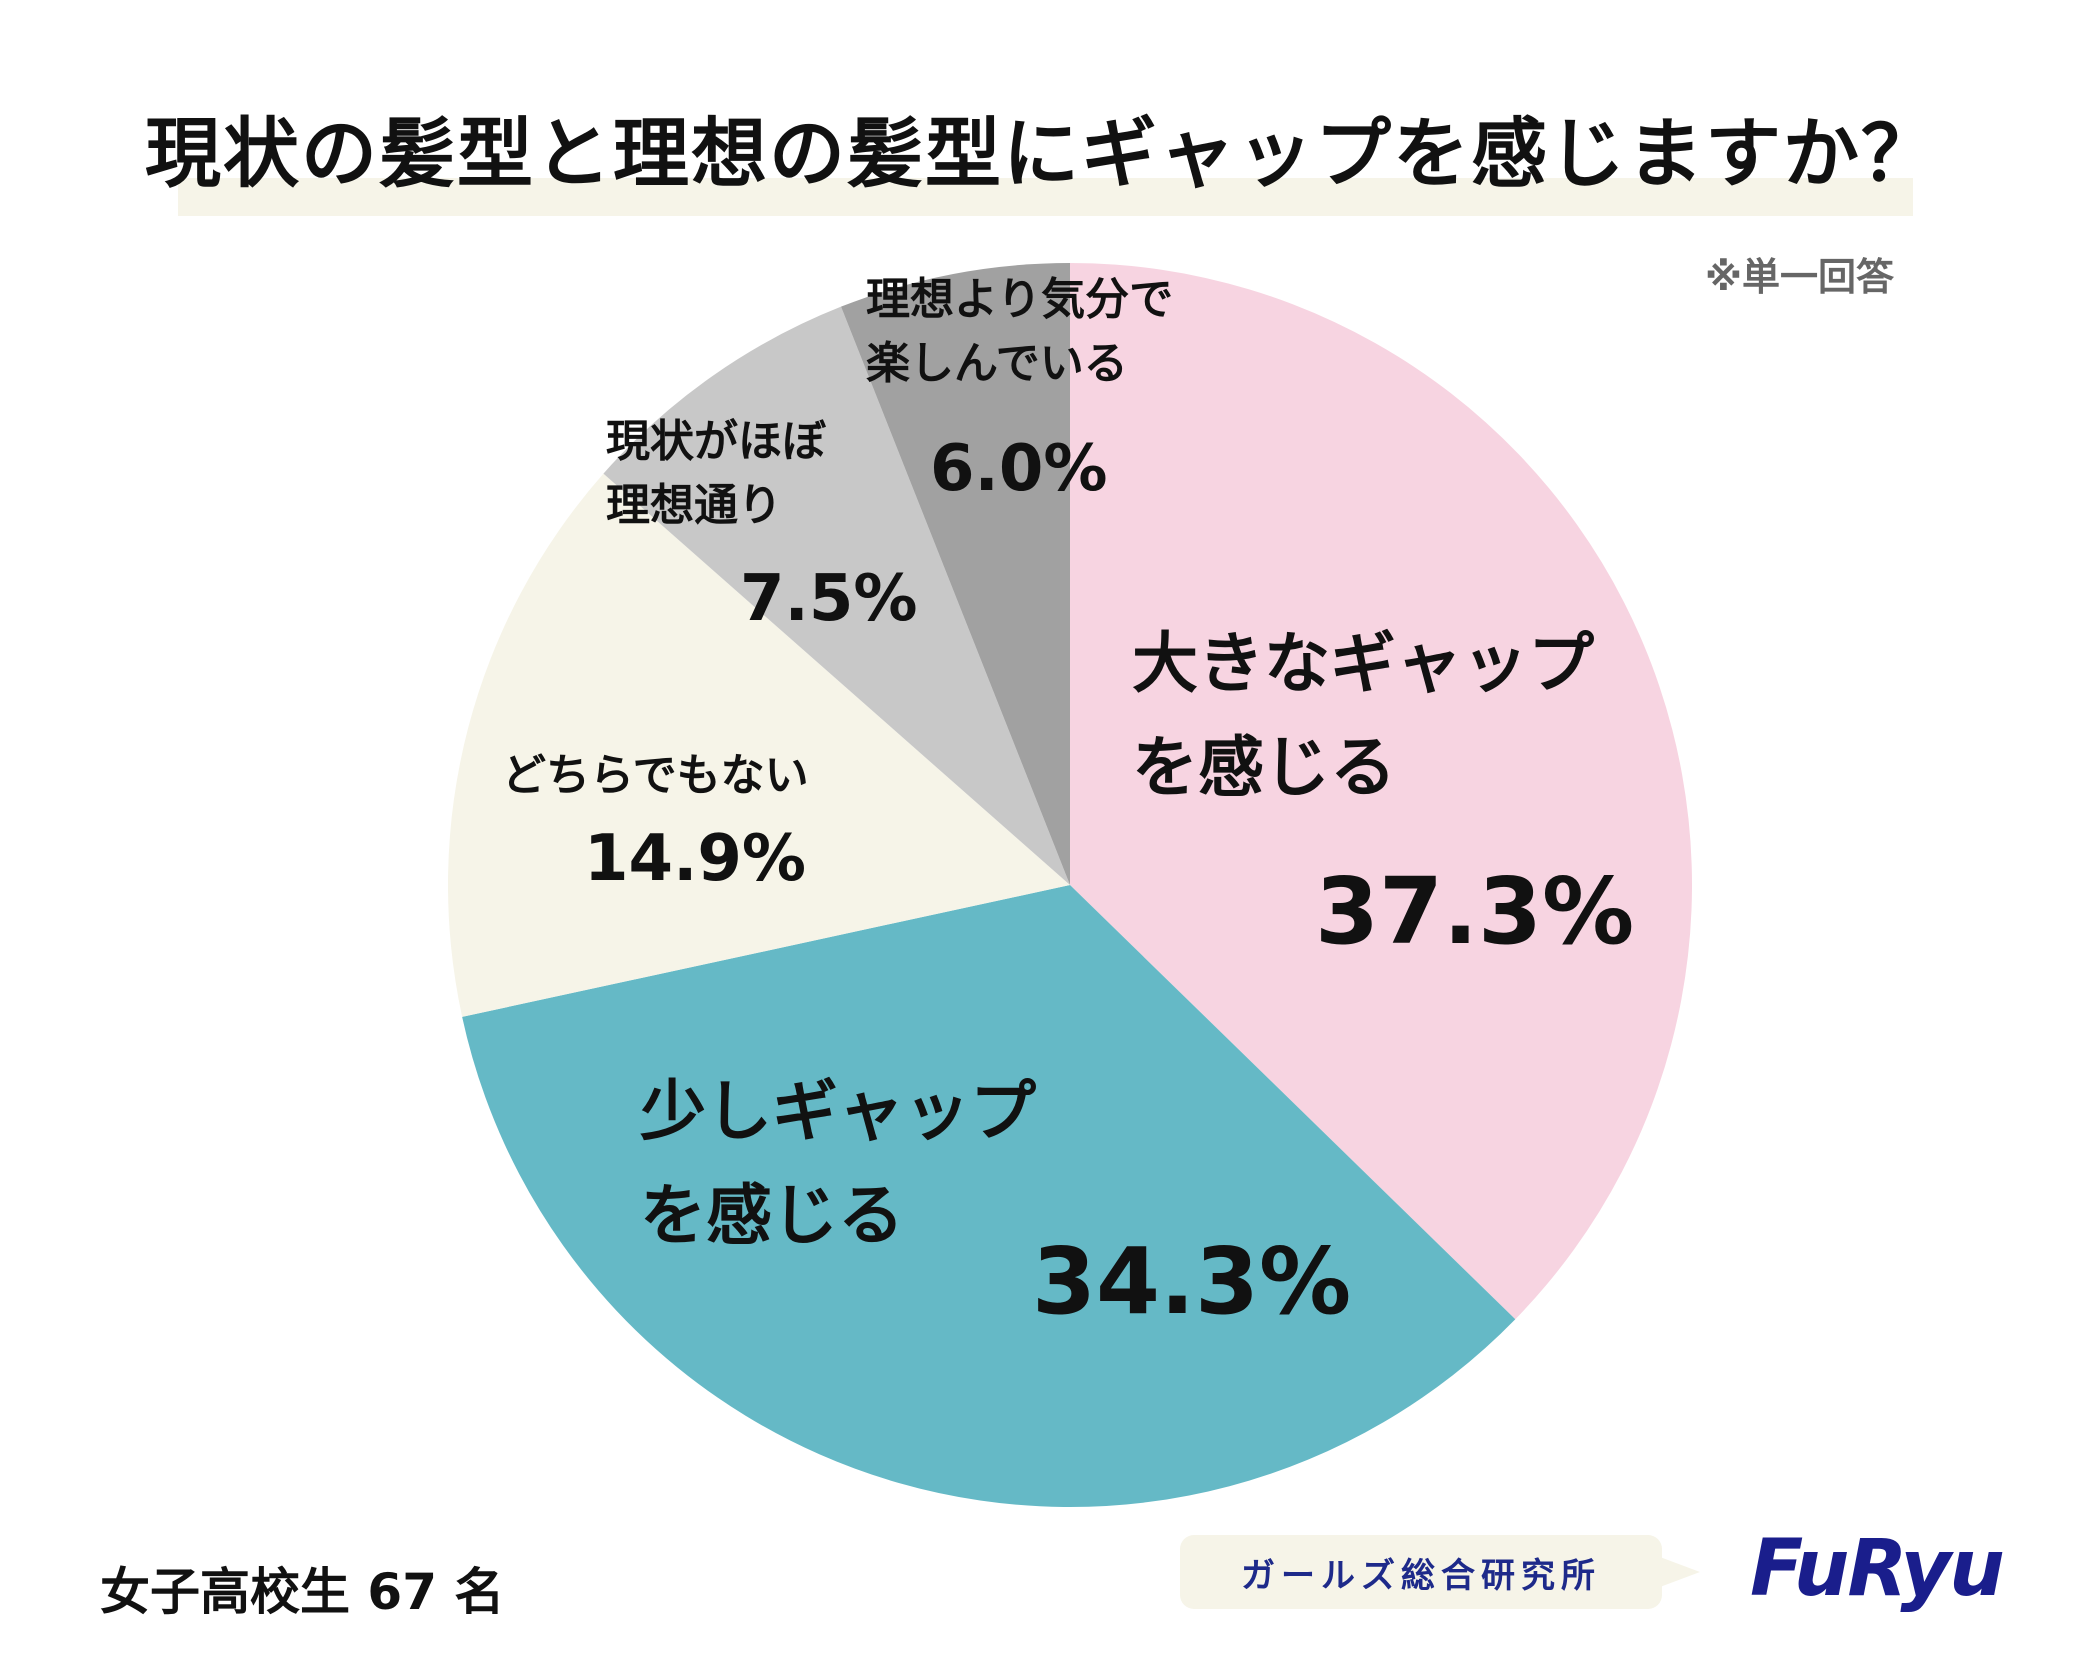 Image resolution: width=2084 pixels, height=1667 pixels. What do you see at coordinates (997, 363) in the screenshot?
I see `slice-label-mood-line2: 楽しんでいる` at bounding box center [997, 363].